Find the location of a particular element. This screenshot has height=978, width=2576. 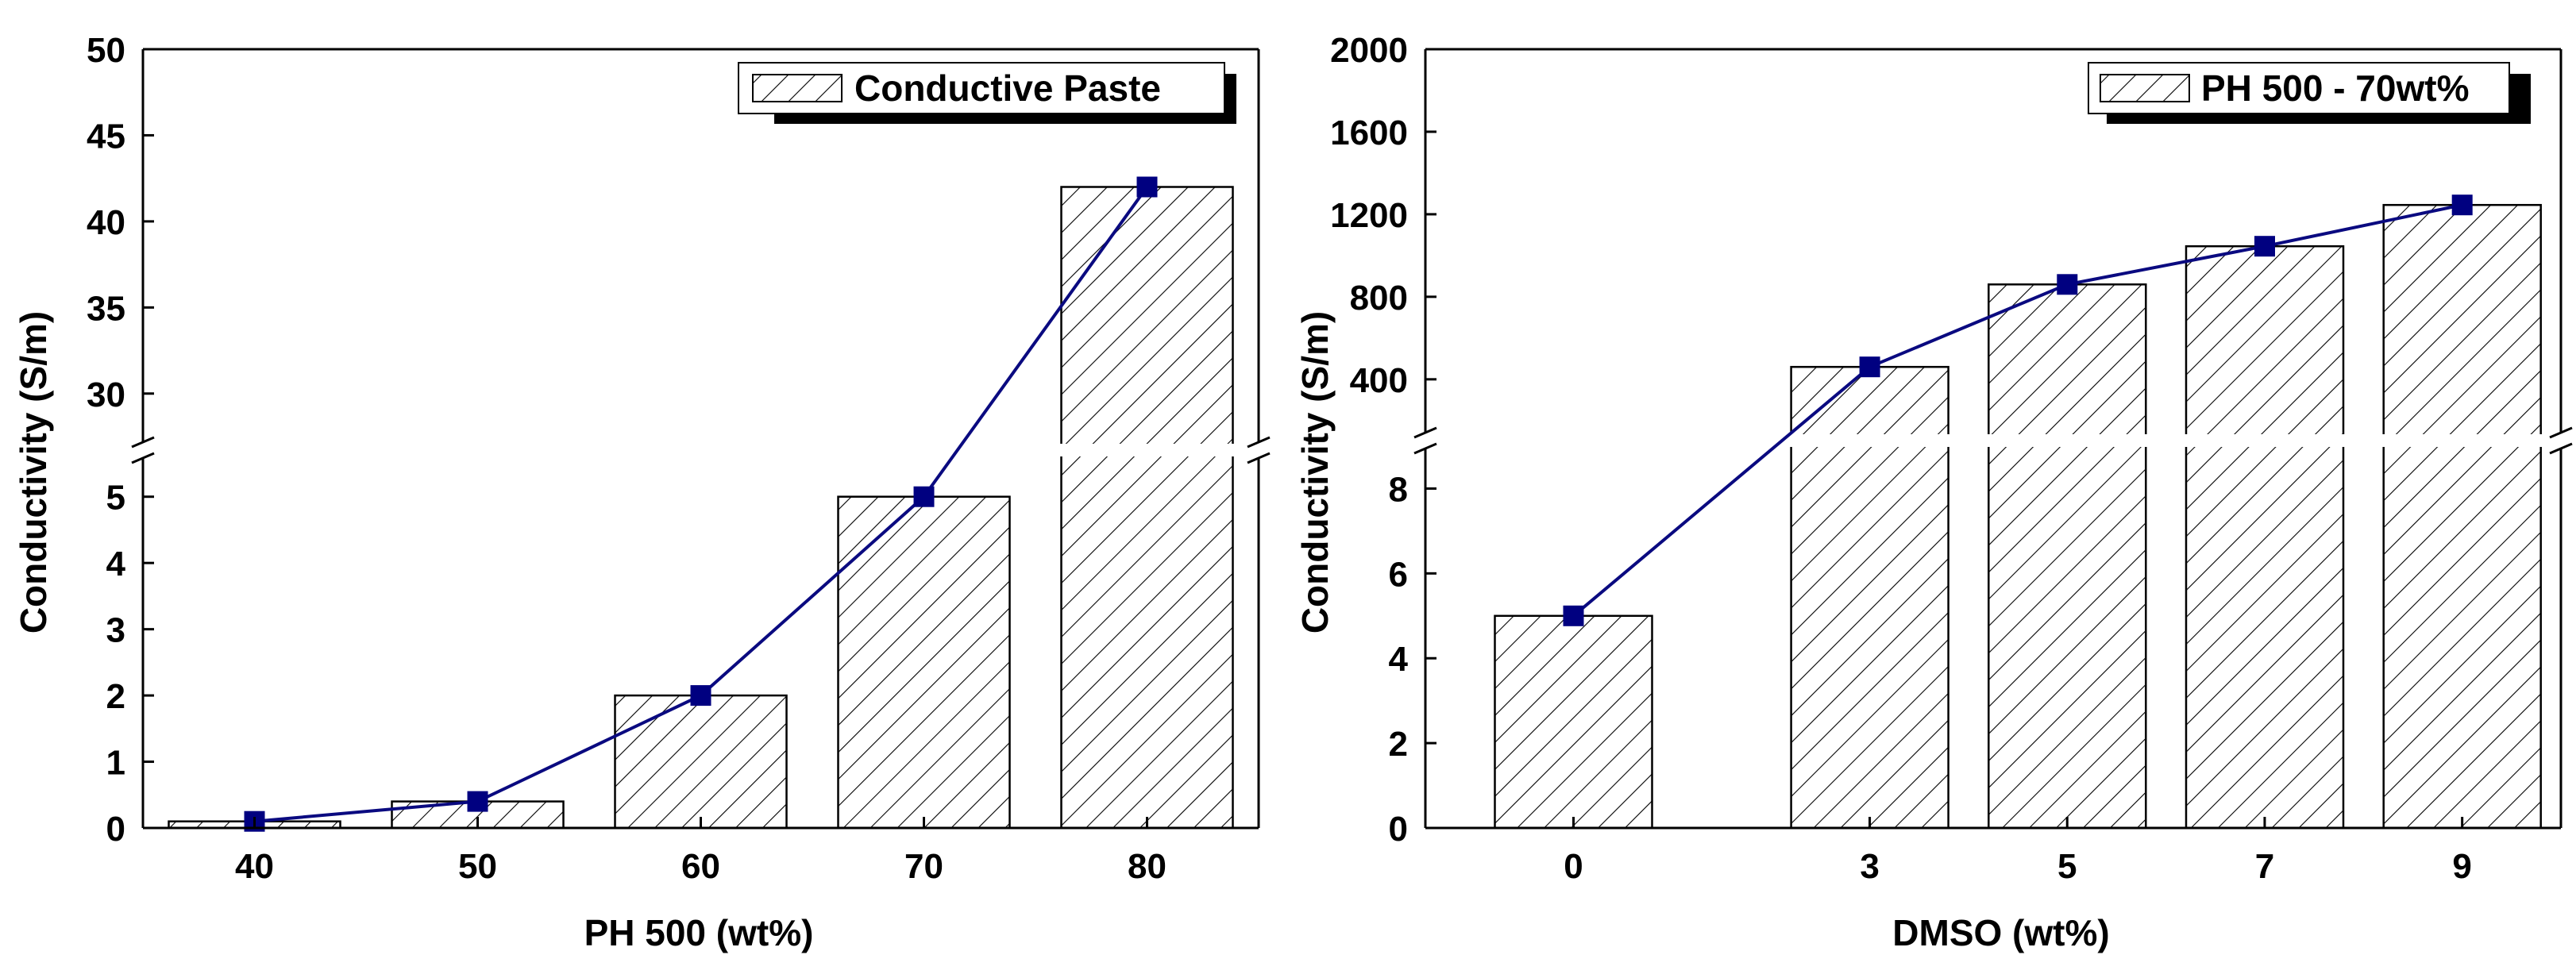

x-tick-label: 7 is located at coordinates (2264, 866).